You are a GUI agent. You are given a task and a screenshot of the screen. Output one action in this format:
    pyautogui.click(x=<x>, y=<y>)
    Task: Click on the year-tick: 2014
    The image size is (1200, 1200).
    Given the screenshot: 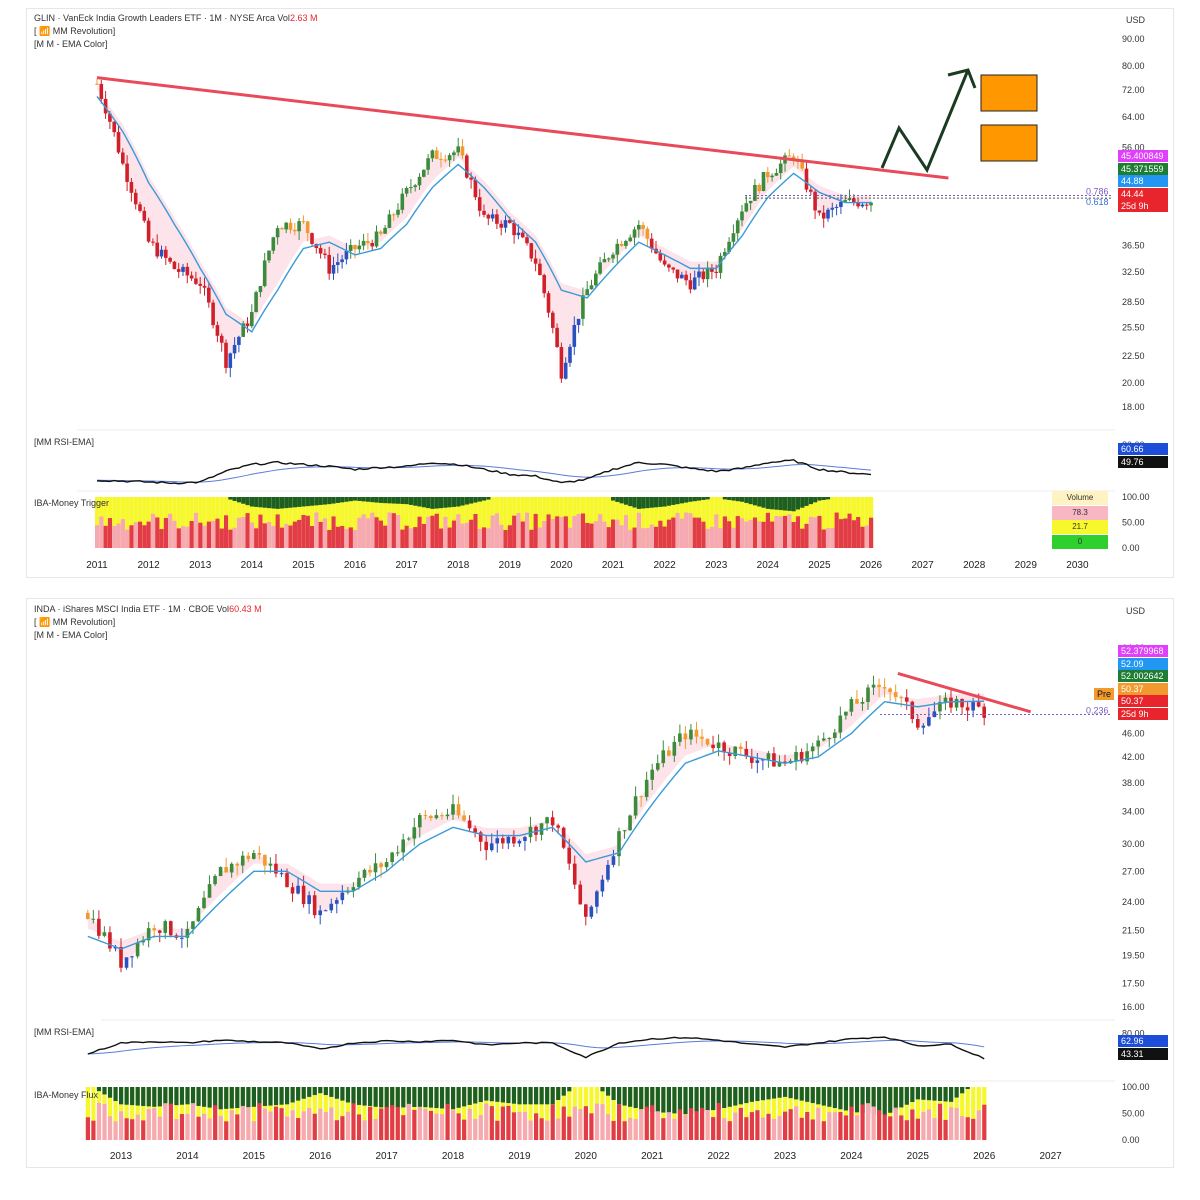 What is the action you would take?
    pyautogui.click(x=187, y=1156)
    